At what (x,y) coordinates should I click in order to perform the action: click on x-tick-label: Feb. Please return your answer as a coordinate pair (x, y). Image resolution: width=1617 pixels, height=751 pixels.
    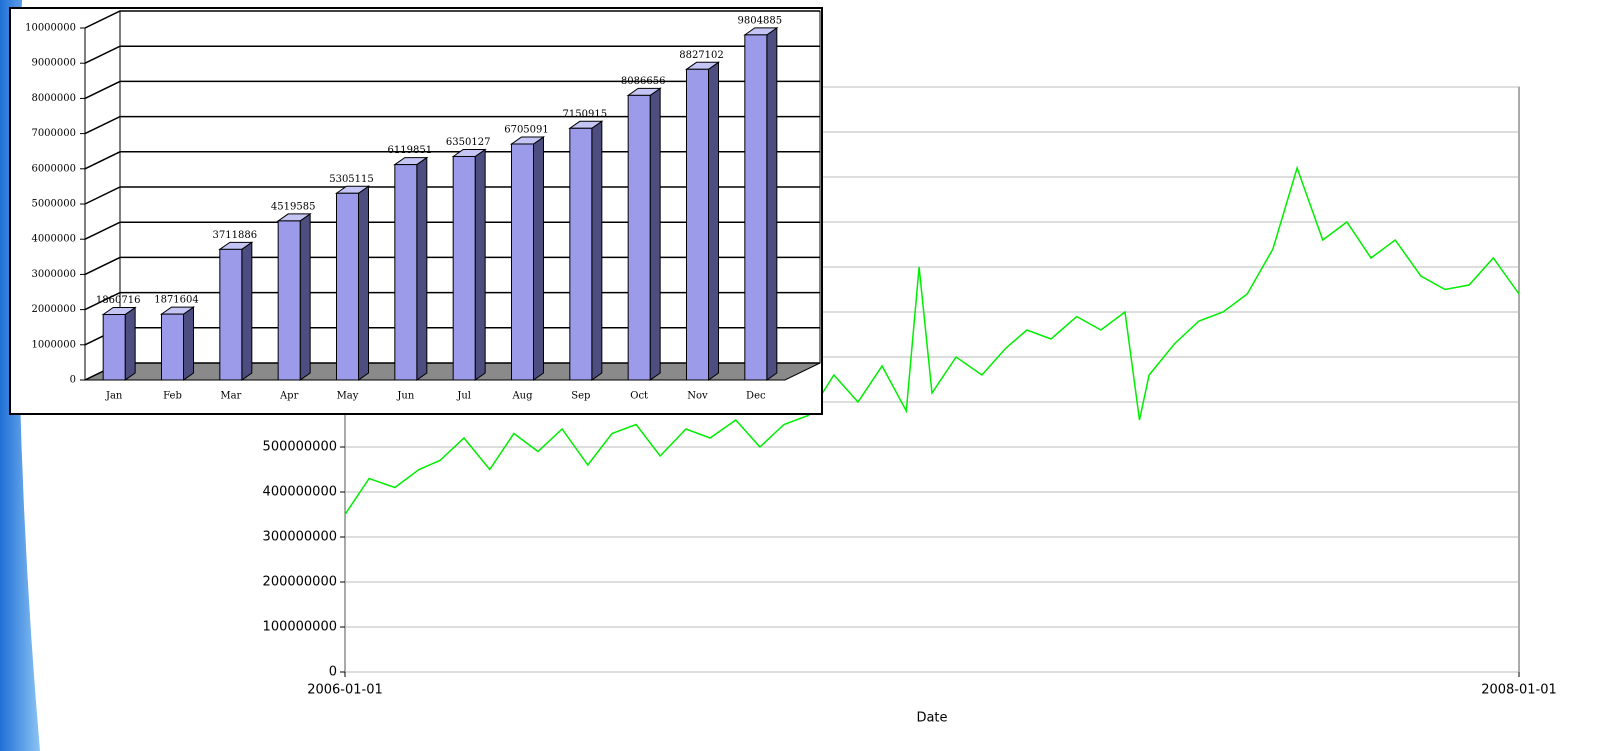
    Looking at the image, I should click on (172, 396).